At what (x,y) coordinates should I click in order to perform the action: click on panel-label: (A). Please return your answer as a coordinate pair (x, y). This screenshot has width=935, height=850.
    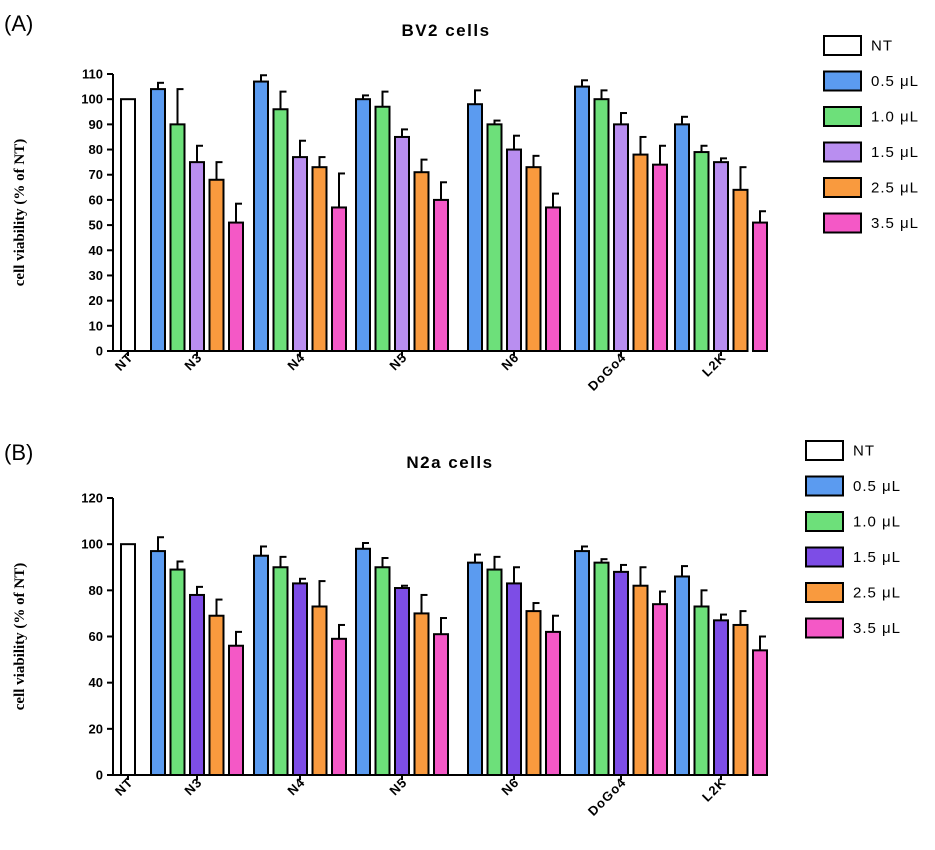
    Looking at the image, I should click on (18, 23).